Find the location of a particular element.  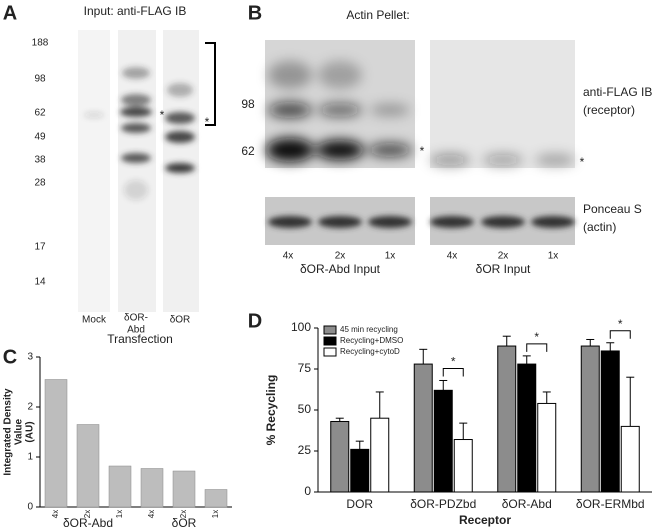

x-tick-label: DOR is located at coordinates (359, 504).